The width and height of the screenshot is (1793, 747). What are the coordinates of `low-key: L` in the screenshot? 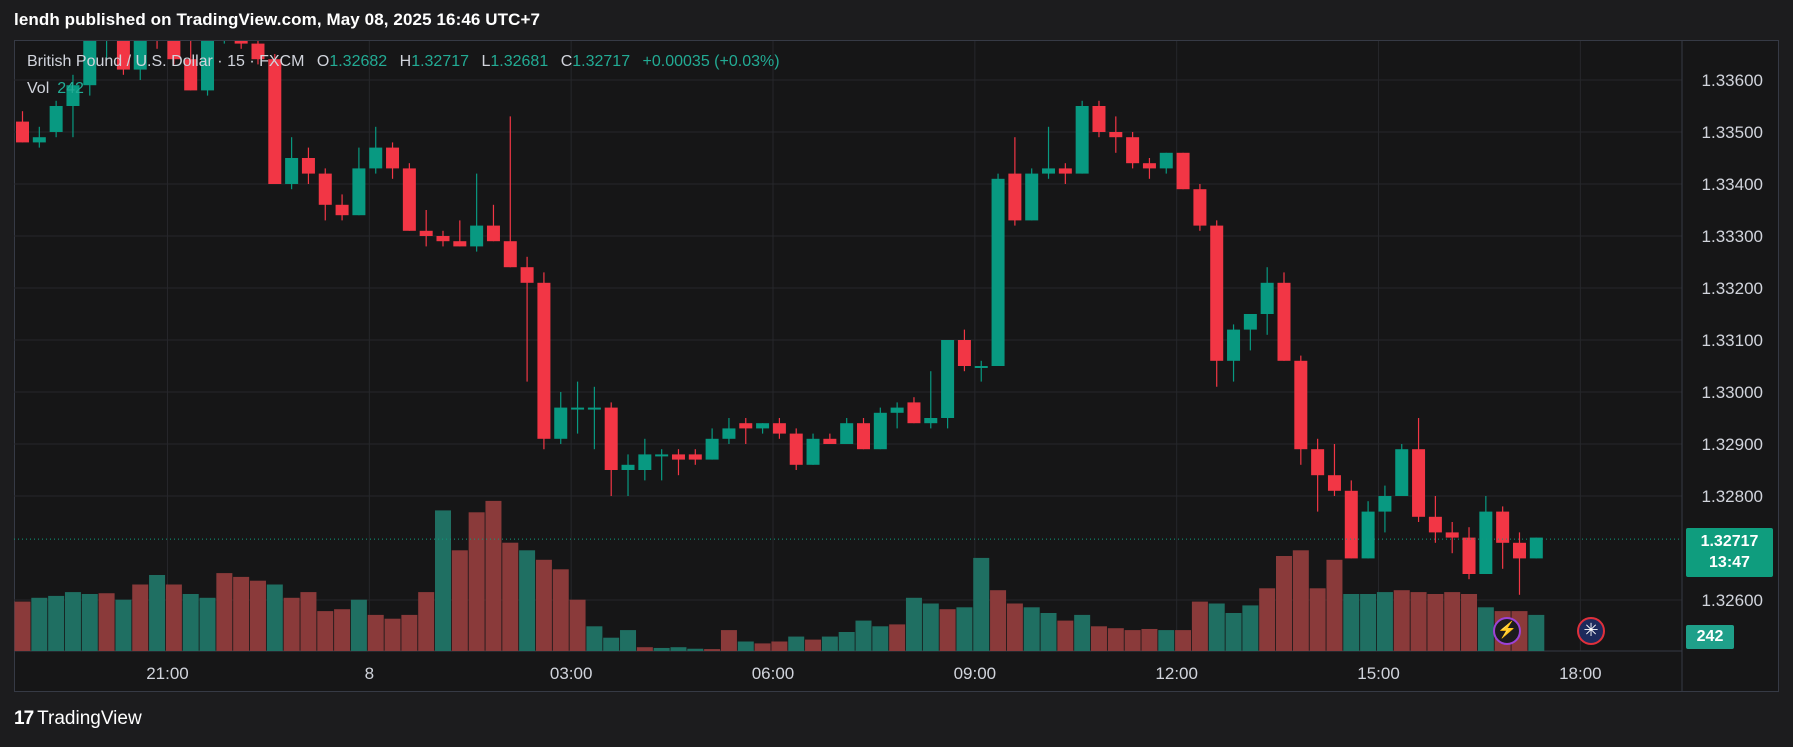 It's located at (486, 61).